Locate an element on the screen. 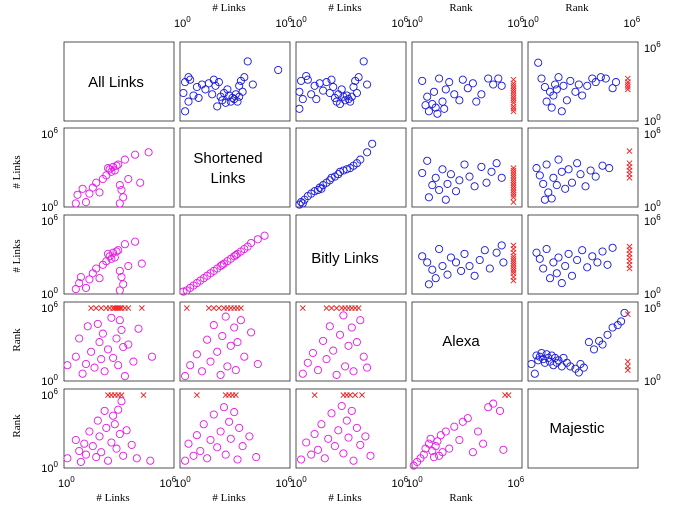 Image resolution: width=683 pixels, height=508 pixels. left-axis-title-row4: Rank is located at coordinates (17, 340).